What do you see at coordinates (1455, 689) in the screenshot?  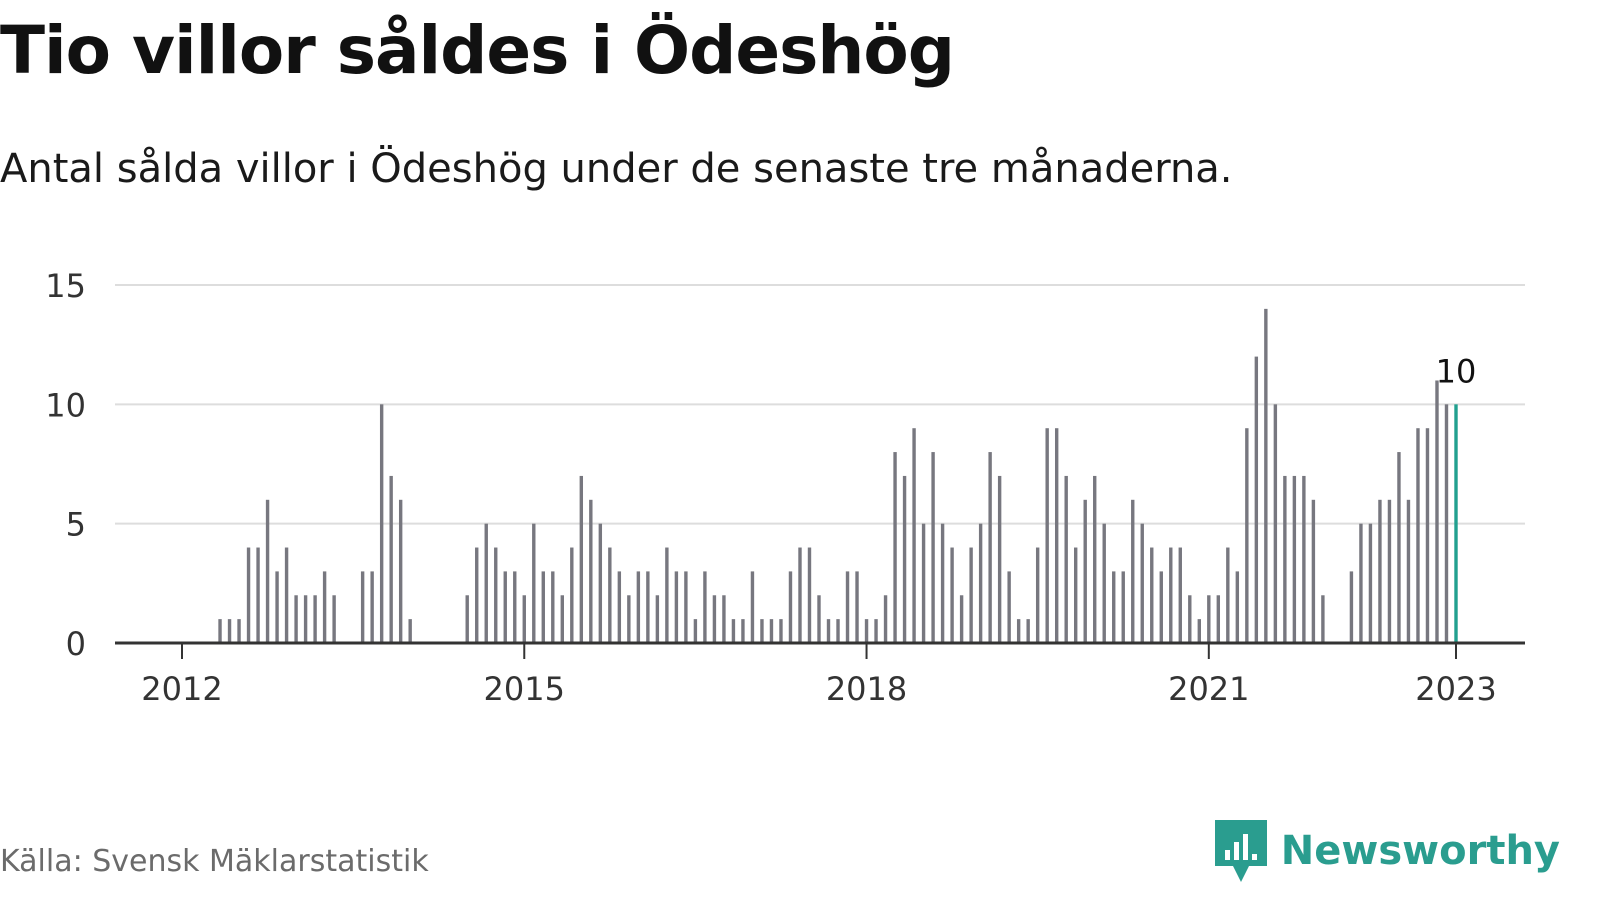 I see `x-tick-label: 2023` at bounding box center [1455, 689].